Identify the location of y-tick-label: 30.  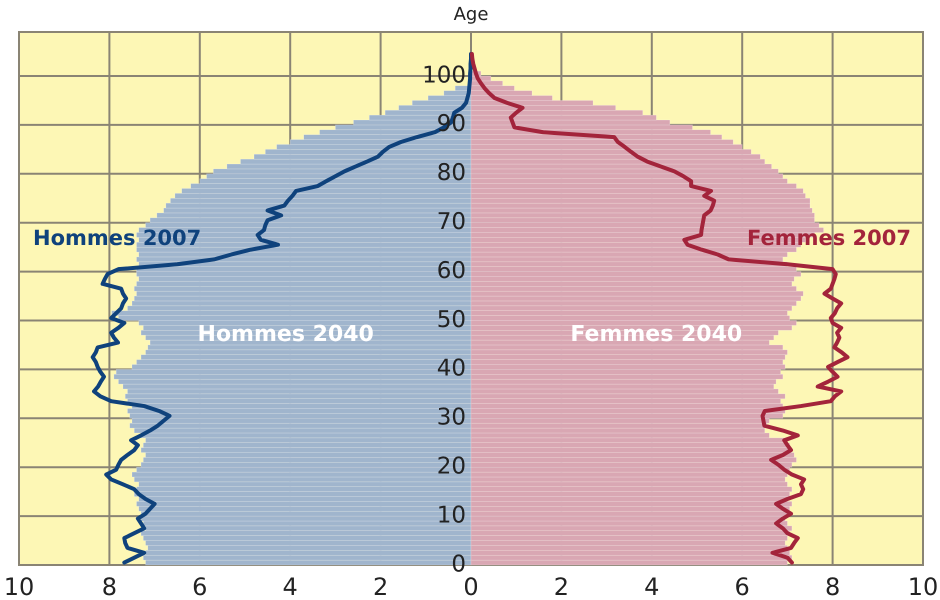
(451, 417).